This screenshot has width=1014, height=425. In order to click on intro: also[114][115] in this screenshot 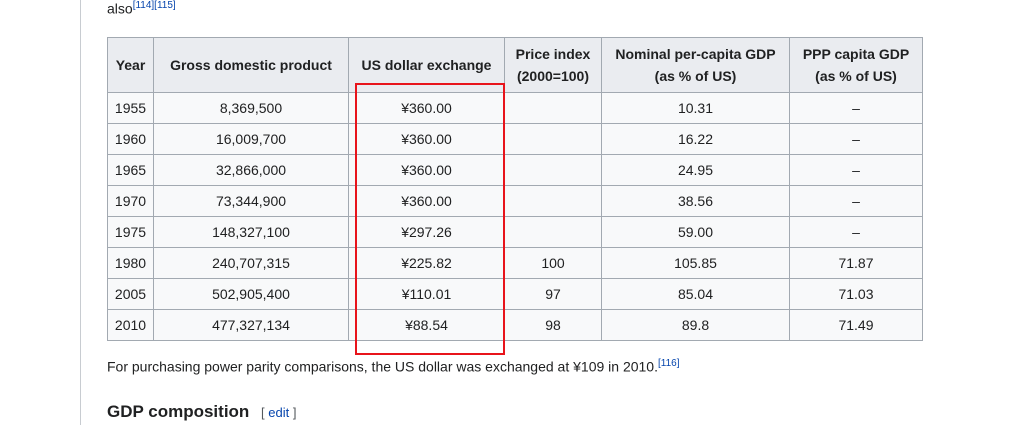, I will do `click(141, 8)`.